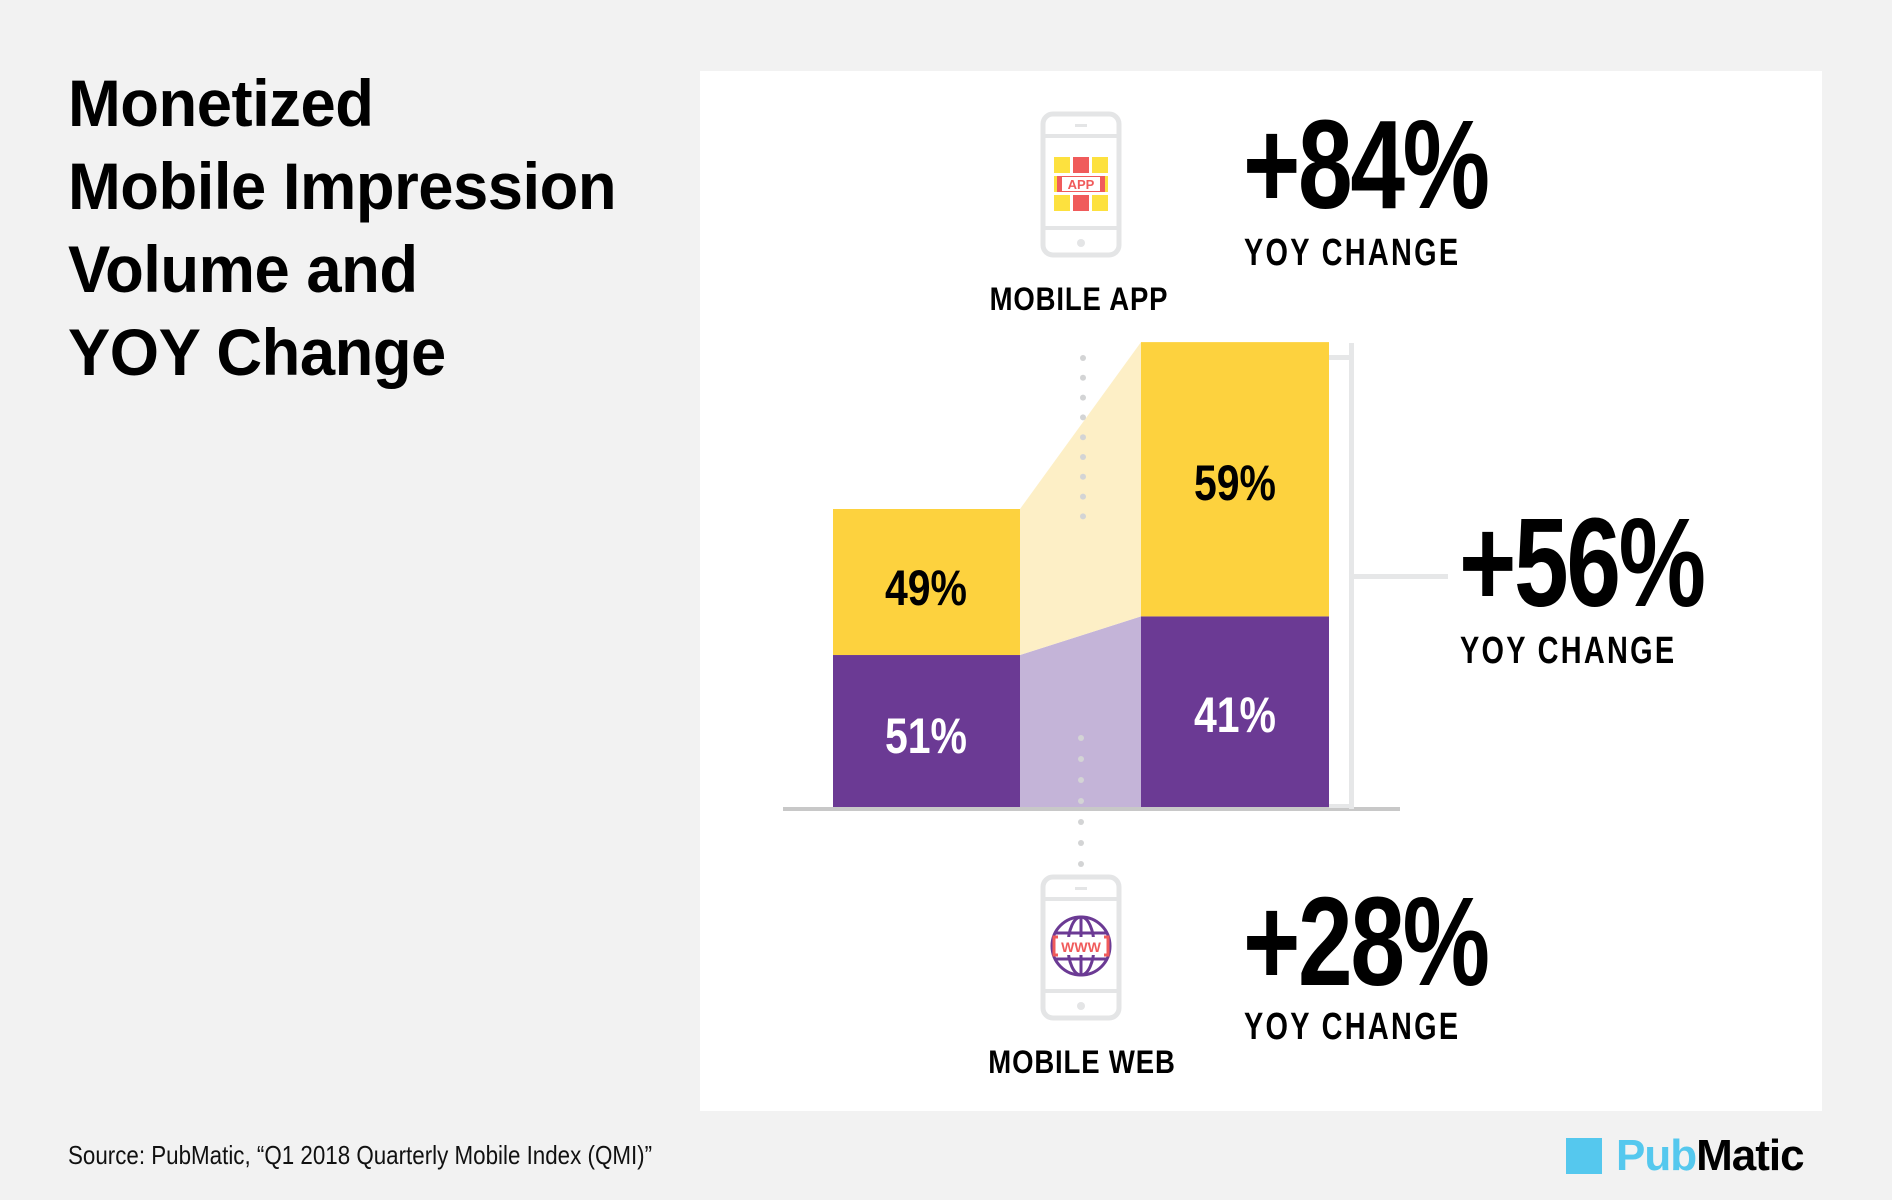 This screenshot has height=1200, width=1892. Describe the element at coordinates (1082, 611) in the screenshot. I see `dotted-guides` at that location.